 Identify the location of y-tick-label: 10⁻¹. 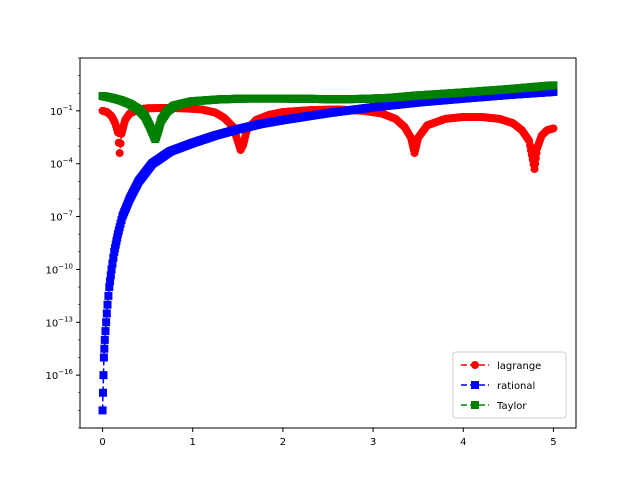
(61, 111).